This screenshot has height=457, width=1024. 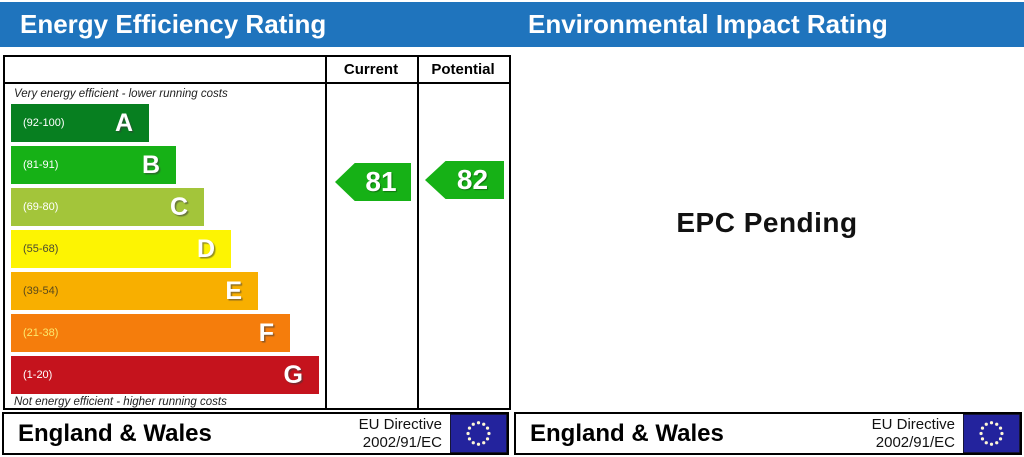 I want to click on band-letter: E, so click(x=233, y=290).